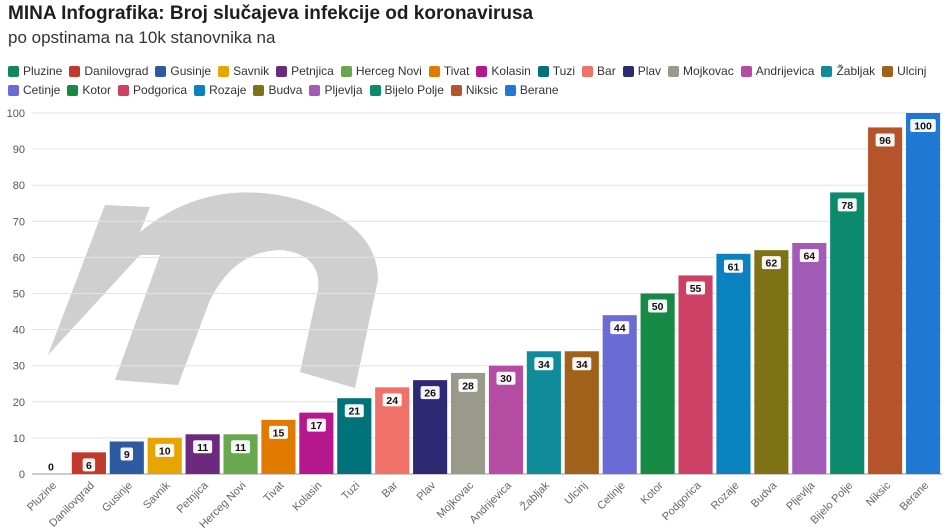  What do you see at coordinates (19, 439) in the screenshot?
I see `y-tick-label: 10` at bounding box center [19, 439].